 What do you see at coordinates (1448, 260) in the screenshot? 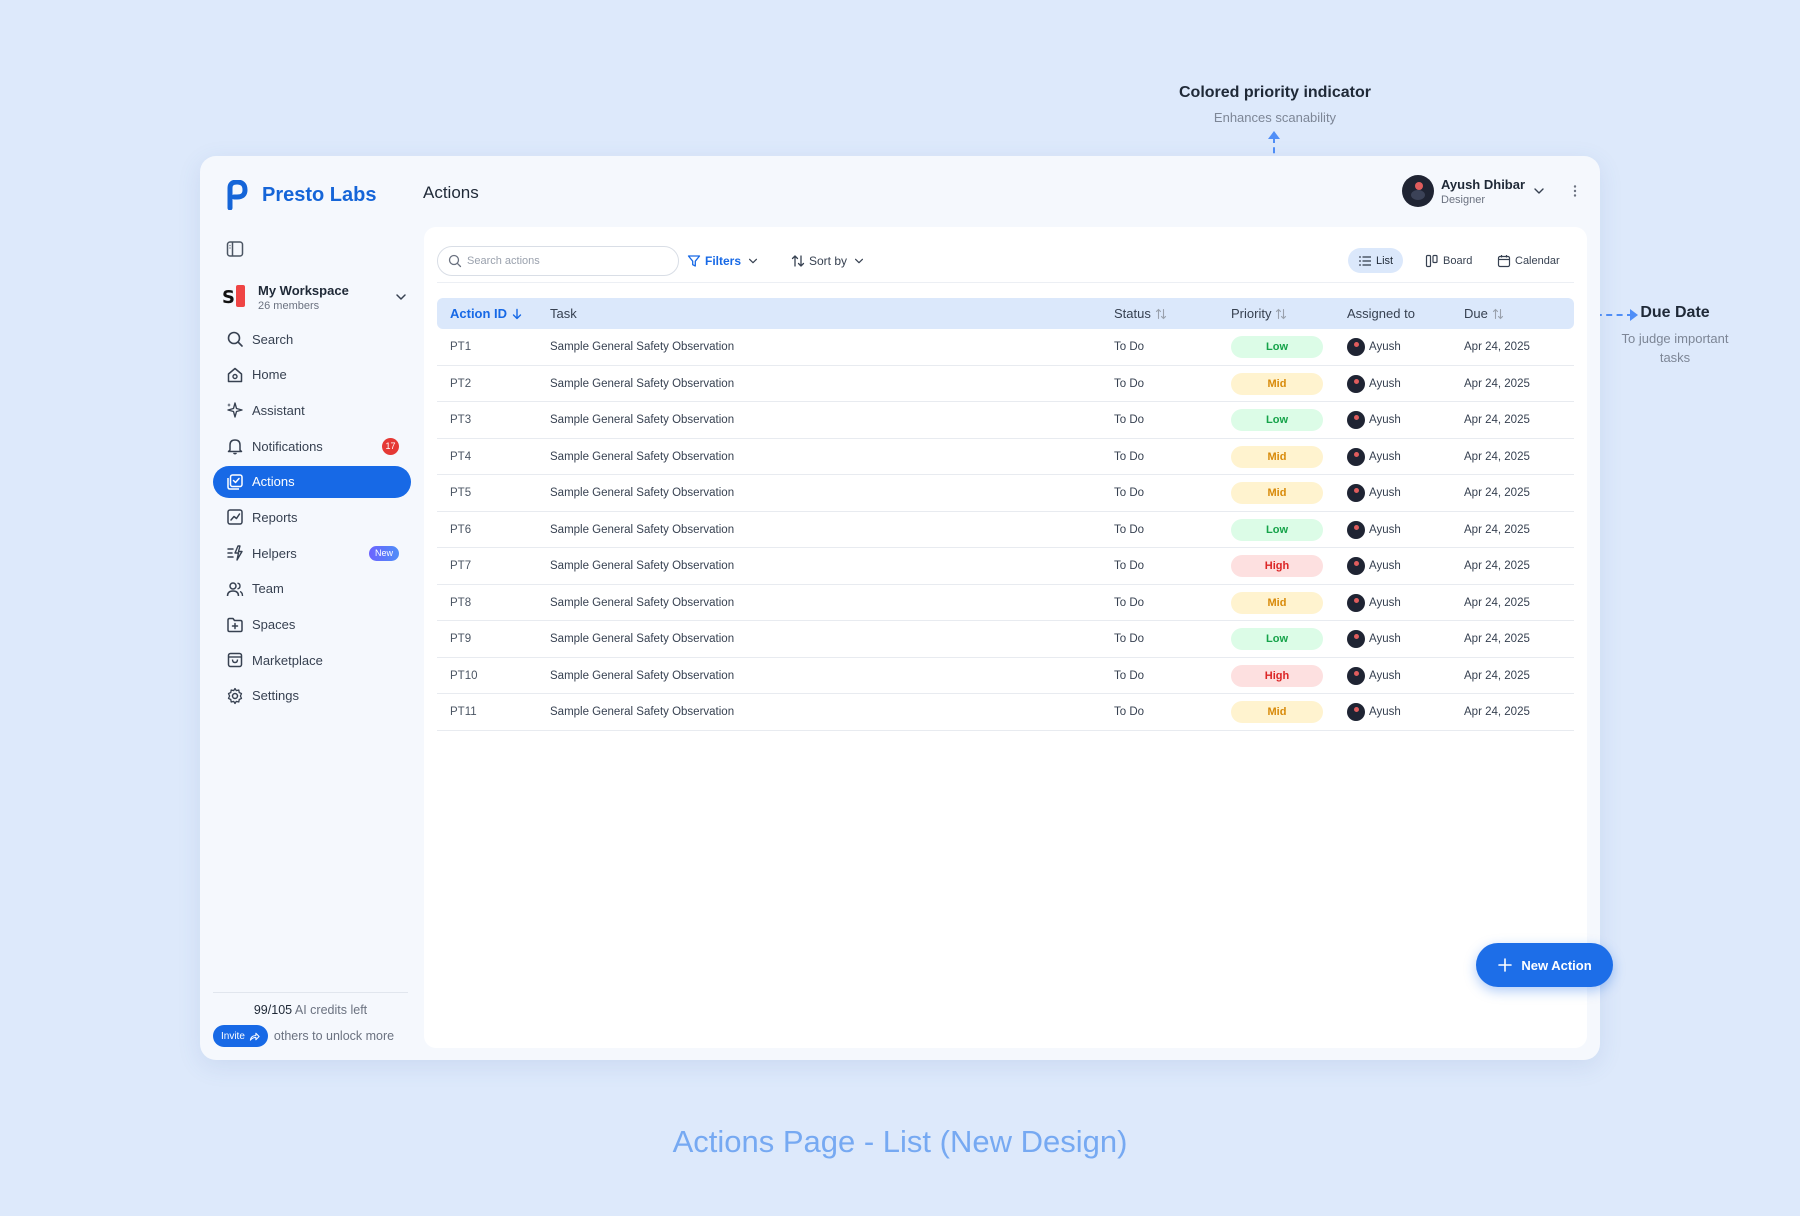
I see `view-board-button: Board` at bounding box center [1448, 260].